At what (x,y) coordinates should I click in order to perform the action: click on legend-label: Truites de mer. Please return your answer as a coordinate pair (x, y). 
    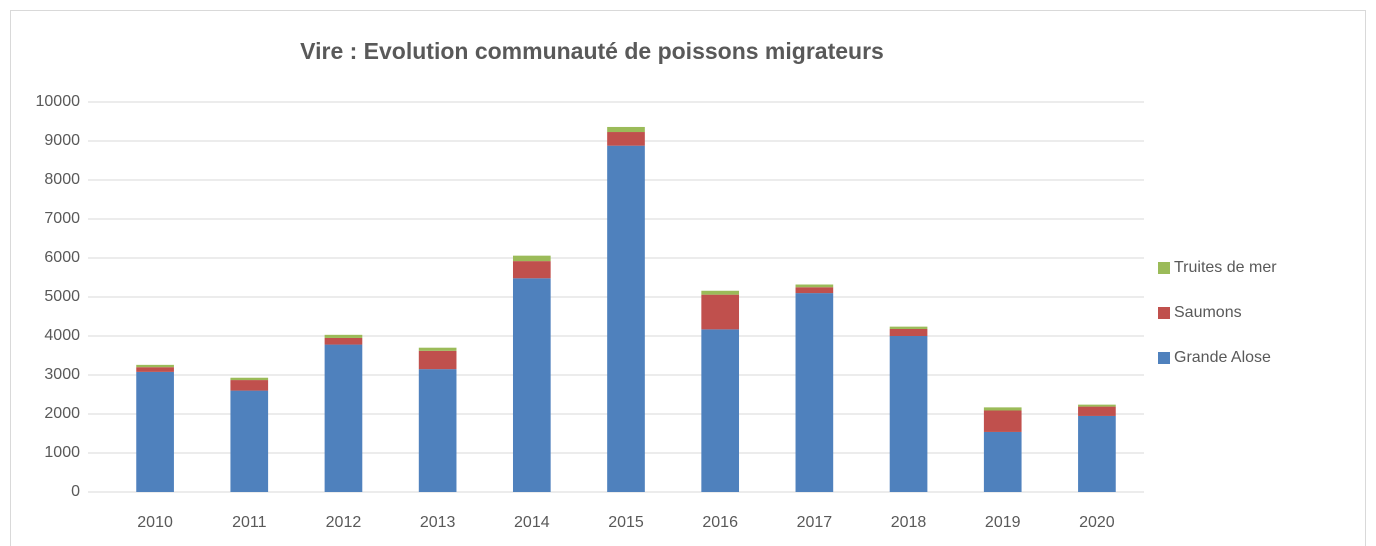
    Looking at the image, I should click on (1225, 267).